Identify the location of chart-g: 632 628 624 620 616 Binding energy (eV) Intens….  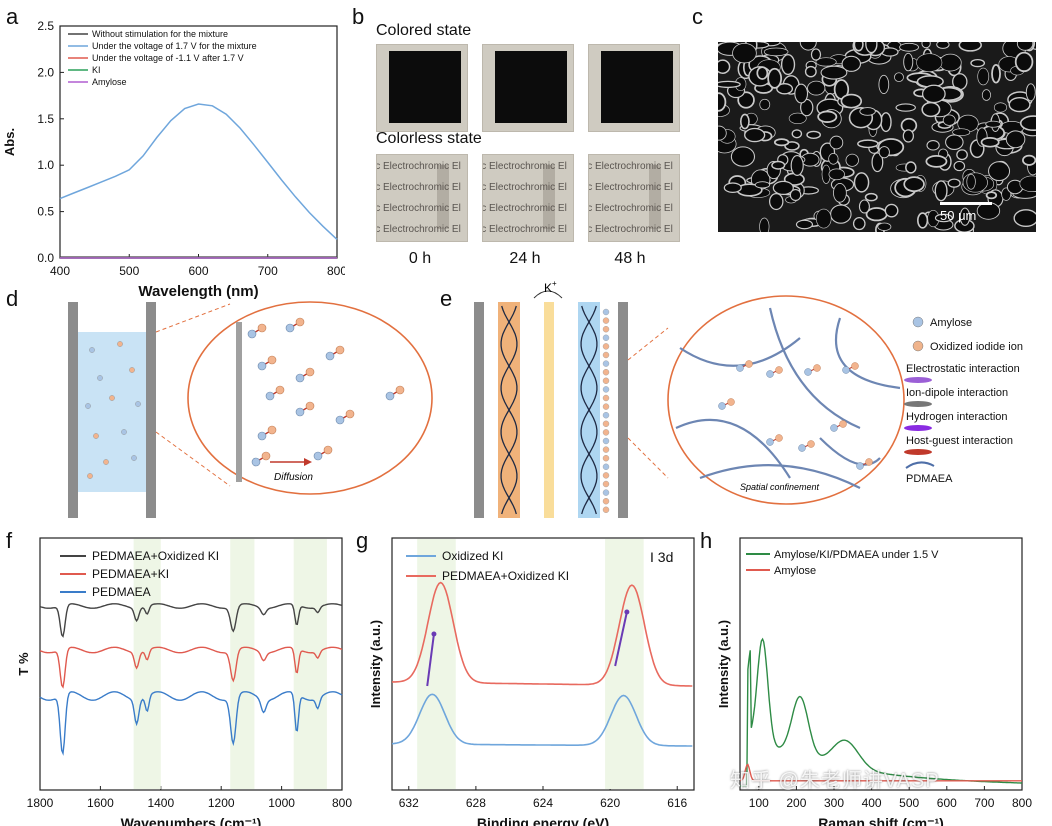
(531, 681).